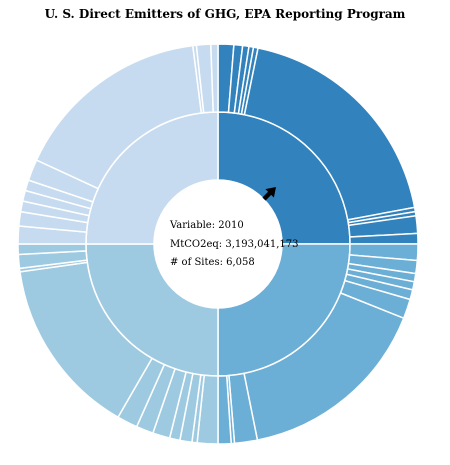 The width and height of the screenshot is (450, 465). What do you see at coordinates (212, 262) in the screenshot?
I see `center-sites-label: # of Sites: 6,058` at bounding box center [212, 262].